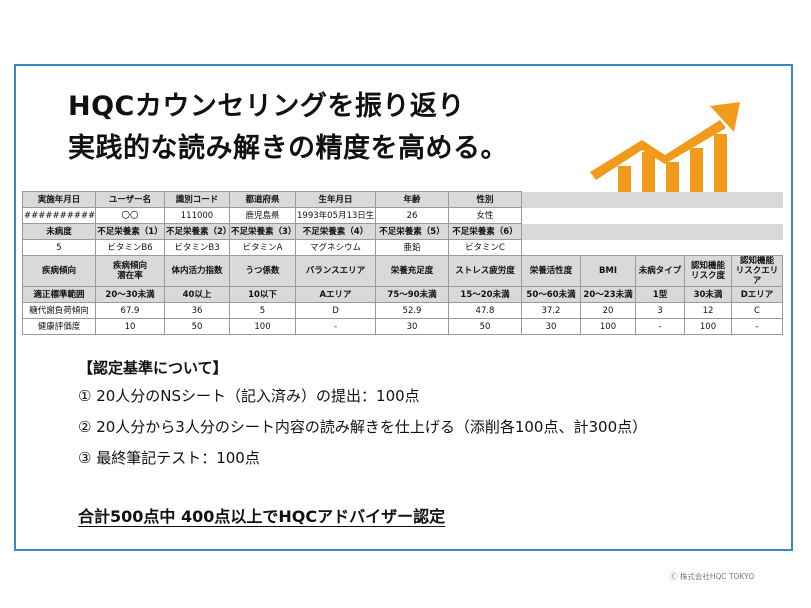  What do you see at coordinates (197, 199) in the screenshot?
I see `table-cell: 識別コード` at bounding box center [197, 199].